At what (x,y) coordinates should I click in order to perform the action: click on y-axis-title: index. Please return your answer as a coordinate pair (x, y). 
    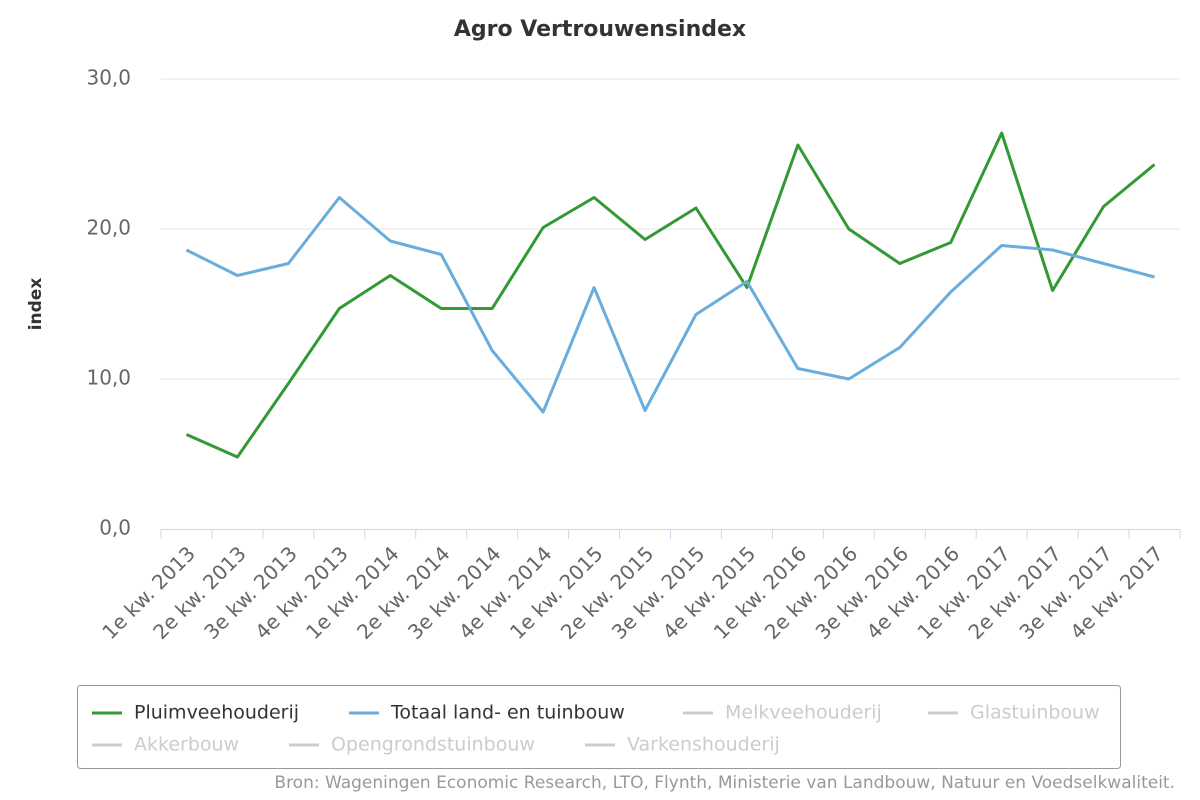
    Looking at the image, I should click on (36, 304).